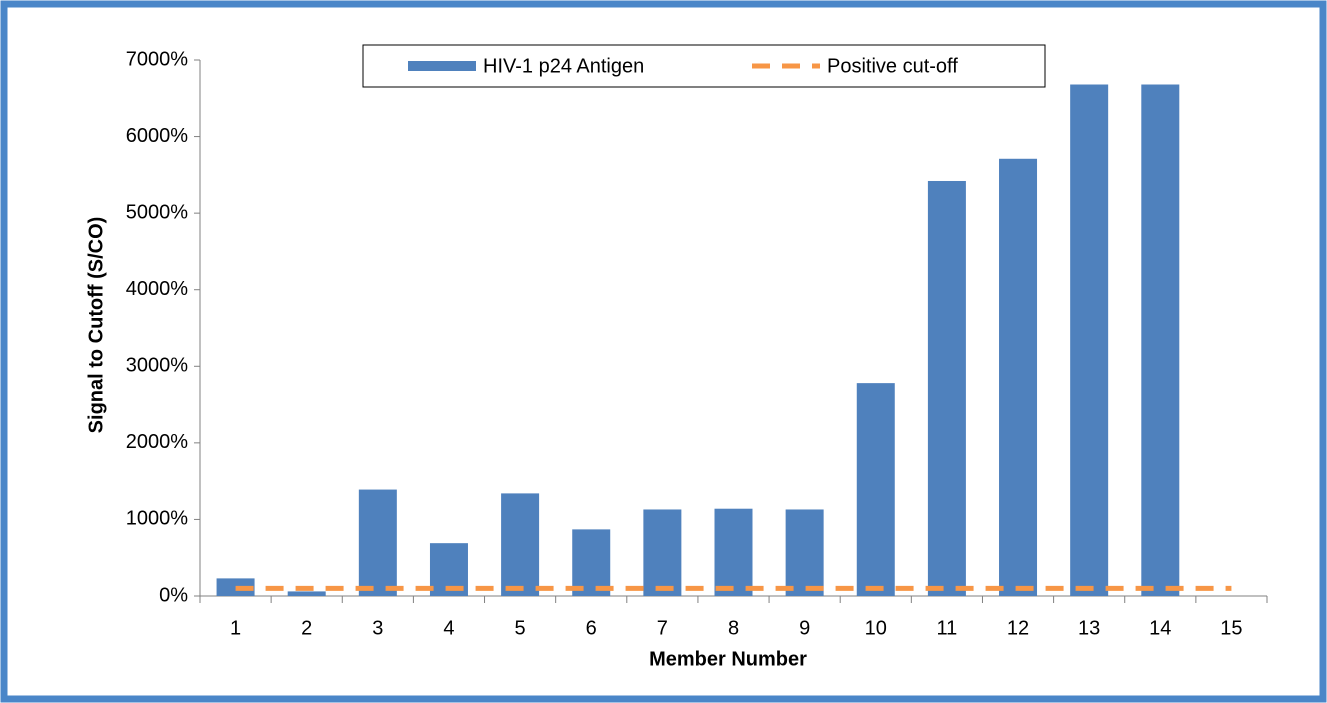  Describe the element at coordinates (704, 66) in the screenshot. I see `legend-box` at that location.